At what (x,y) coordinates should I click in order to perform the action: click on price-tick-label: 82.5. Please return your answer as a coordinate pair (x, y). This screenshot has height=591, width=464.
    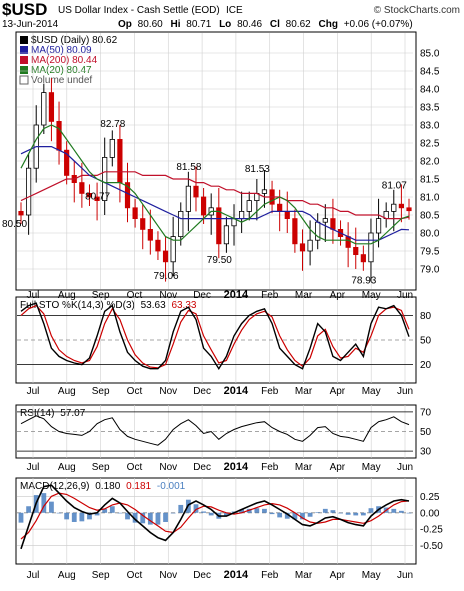
    Looking at the image, I should click on (430, 144).